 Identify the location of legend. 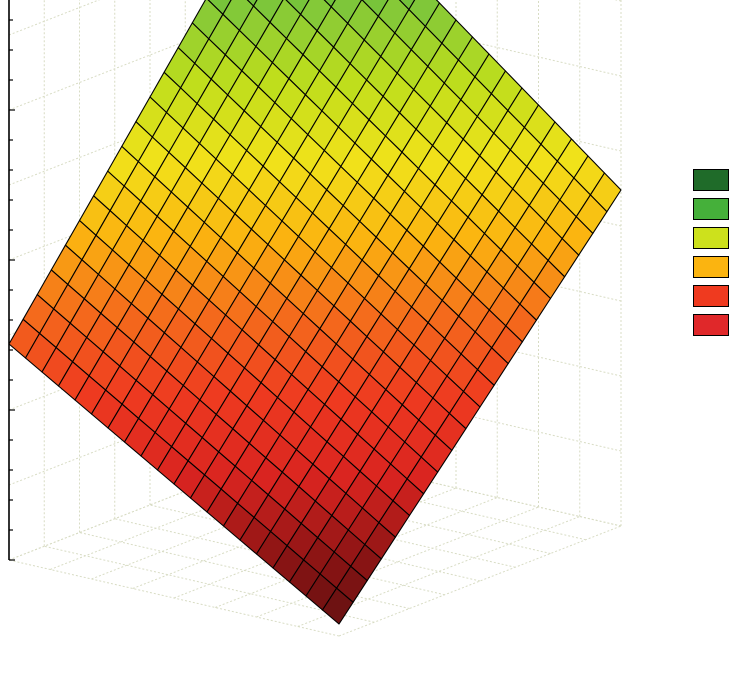
(712, 256).